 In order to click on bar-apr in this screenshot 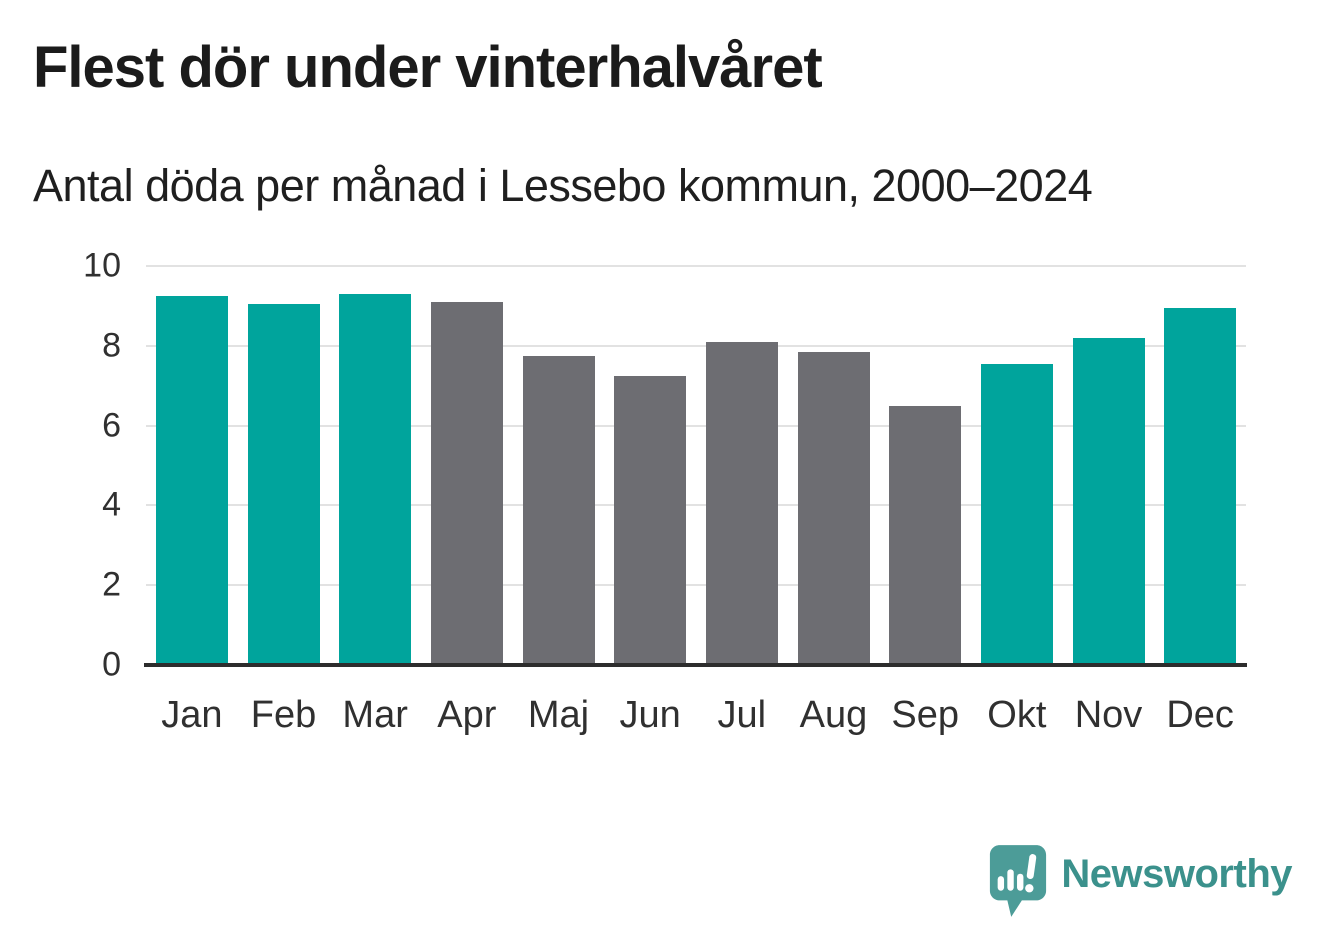, I will do `click(466, 483)`.